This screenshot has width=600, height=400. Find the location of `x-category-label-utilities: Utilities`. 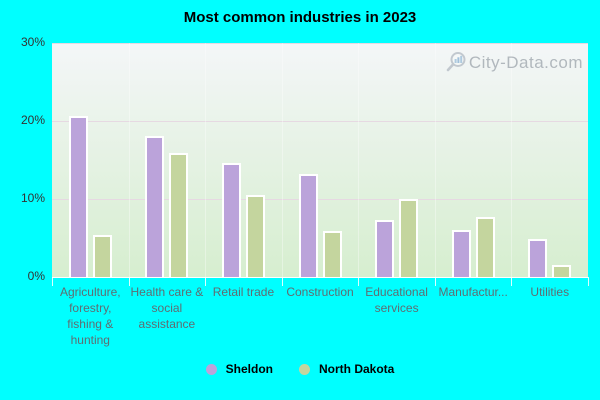

x-category-label-utilities: Utilities is located at coordinates (550, 292).